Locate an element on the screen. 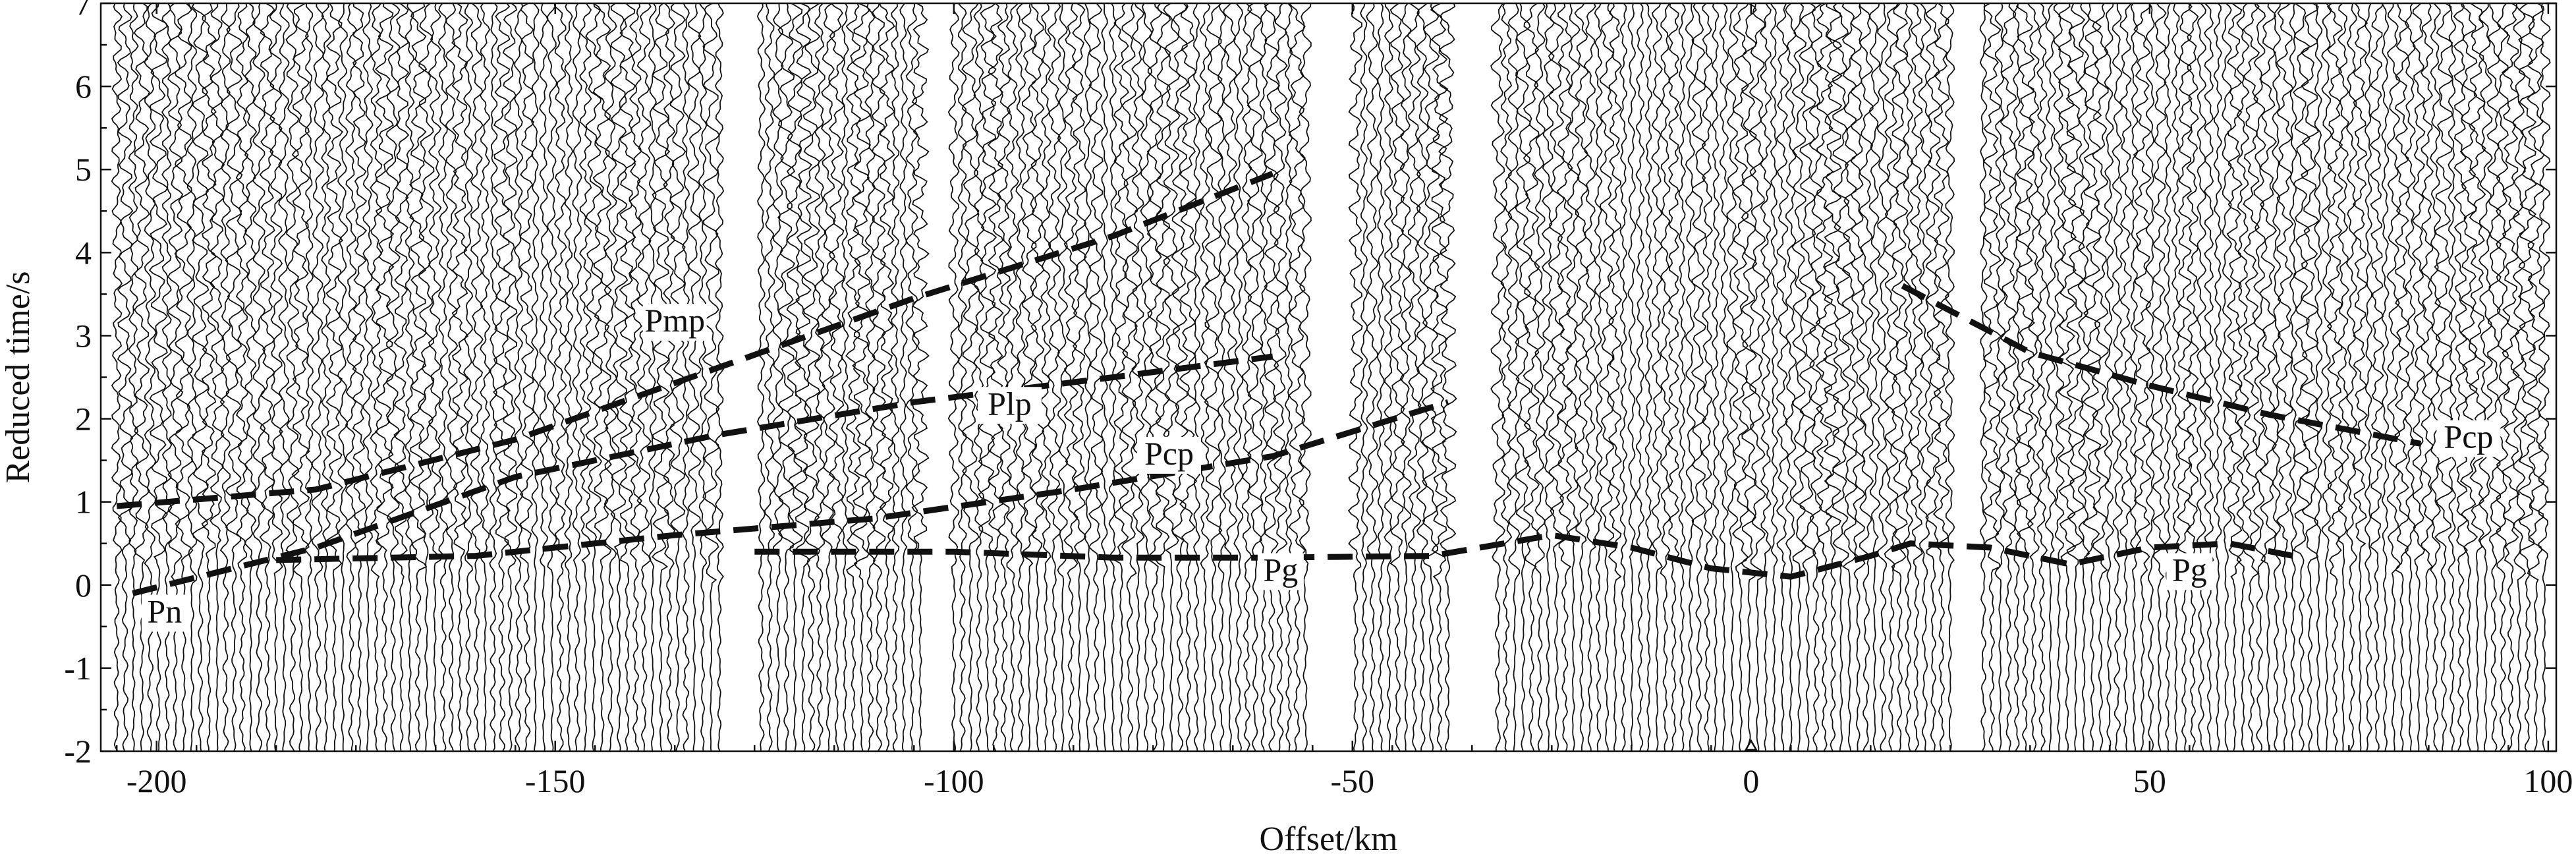 This screenshot has width=2576, height=854. y-tick-label: 3 is located at coordinates (83, 335).